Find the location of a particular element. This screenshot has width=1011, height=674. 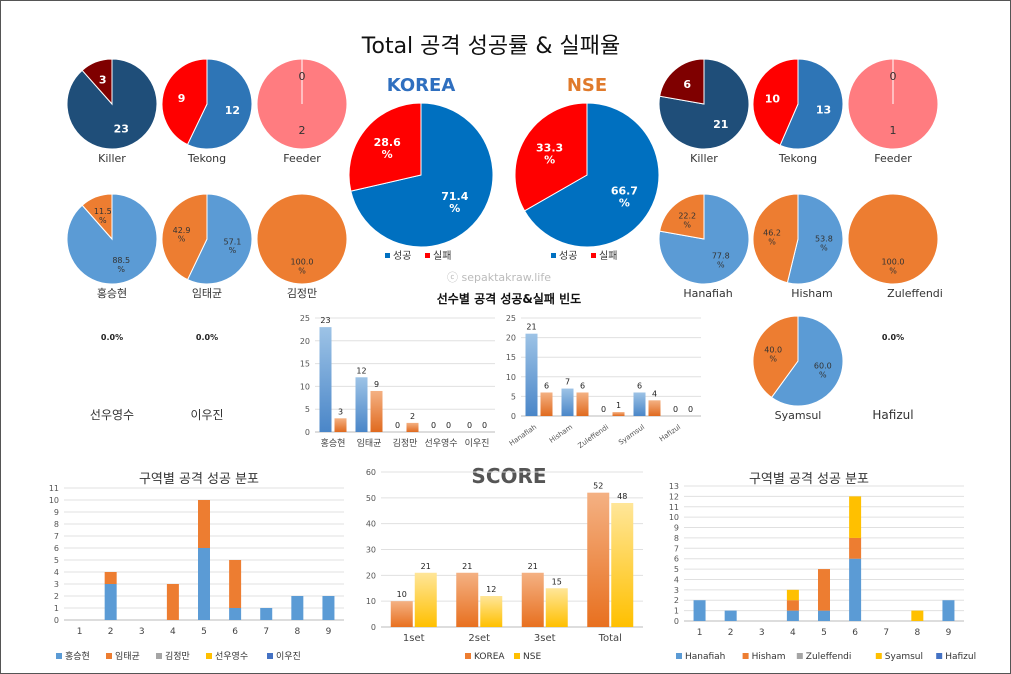

legend-label: 실패 is located at coordinates (442, 256).